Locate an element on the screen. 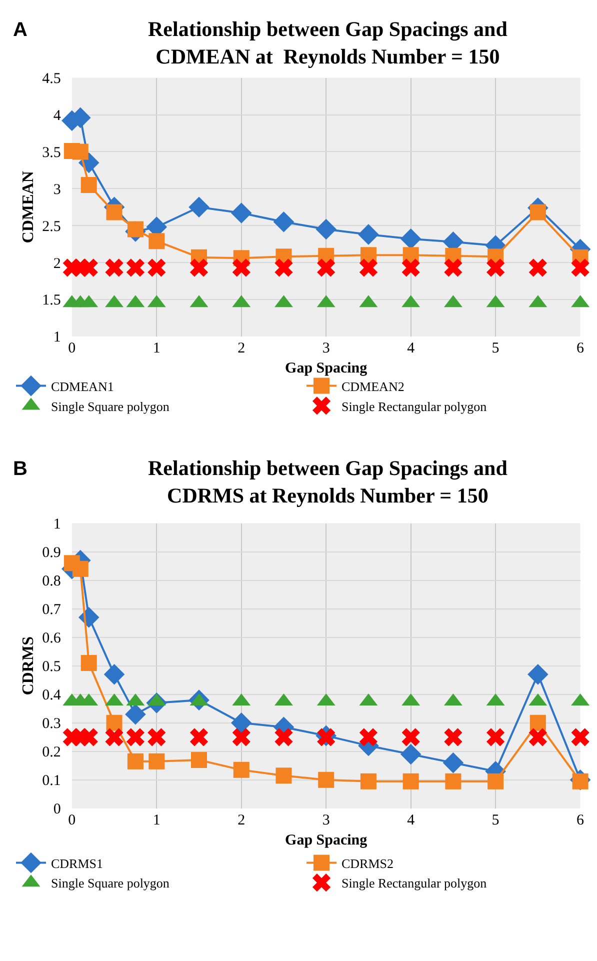 This screenshot has height=961, width=597. y-axis-title: CDRMS is located at coordinates (29, 666).